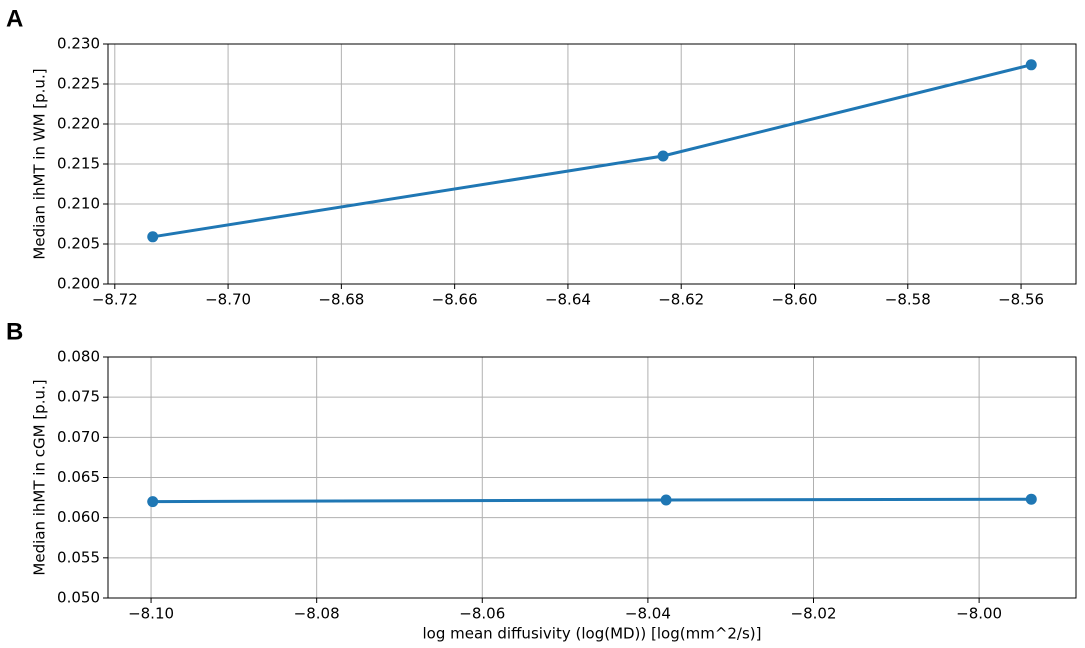  Describe the element at coordinates (814, 614) in the screenshot. I see `x-tick-label: −8.02` at that location.